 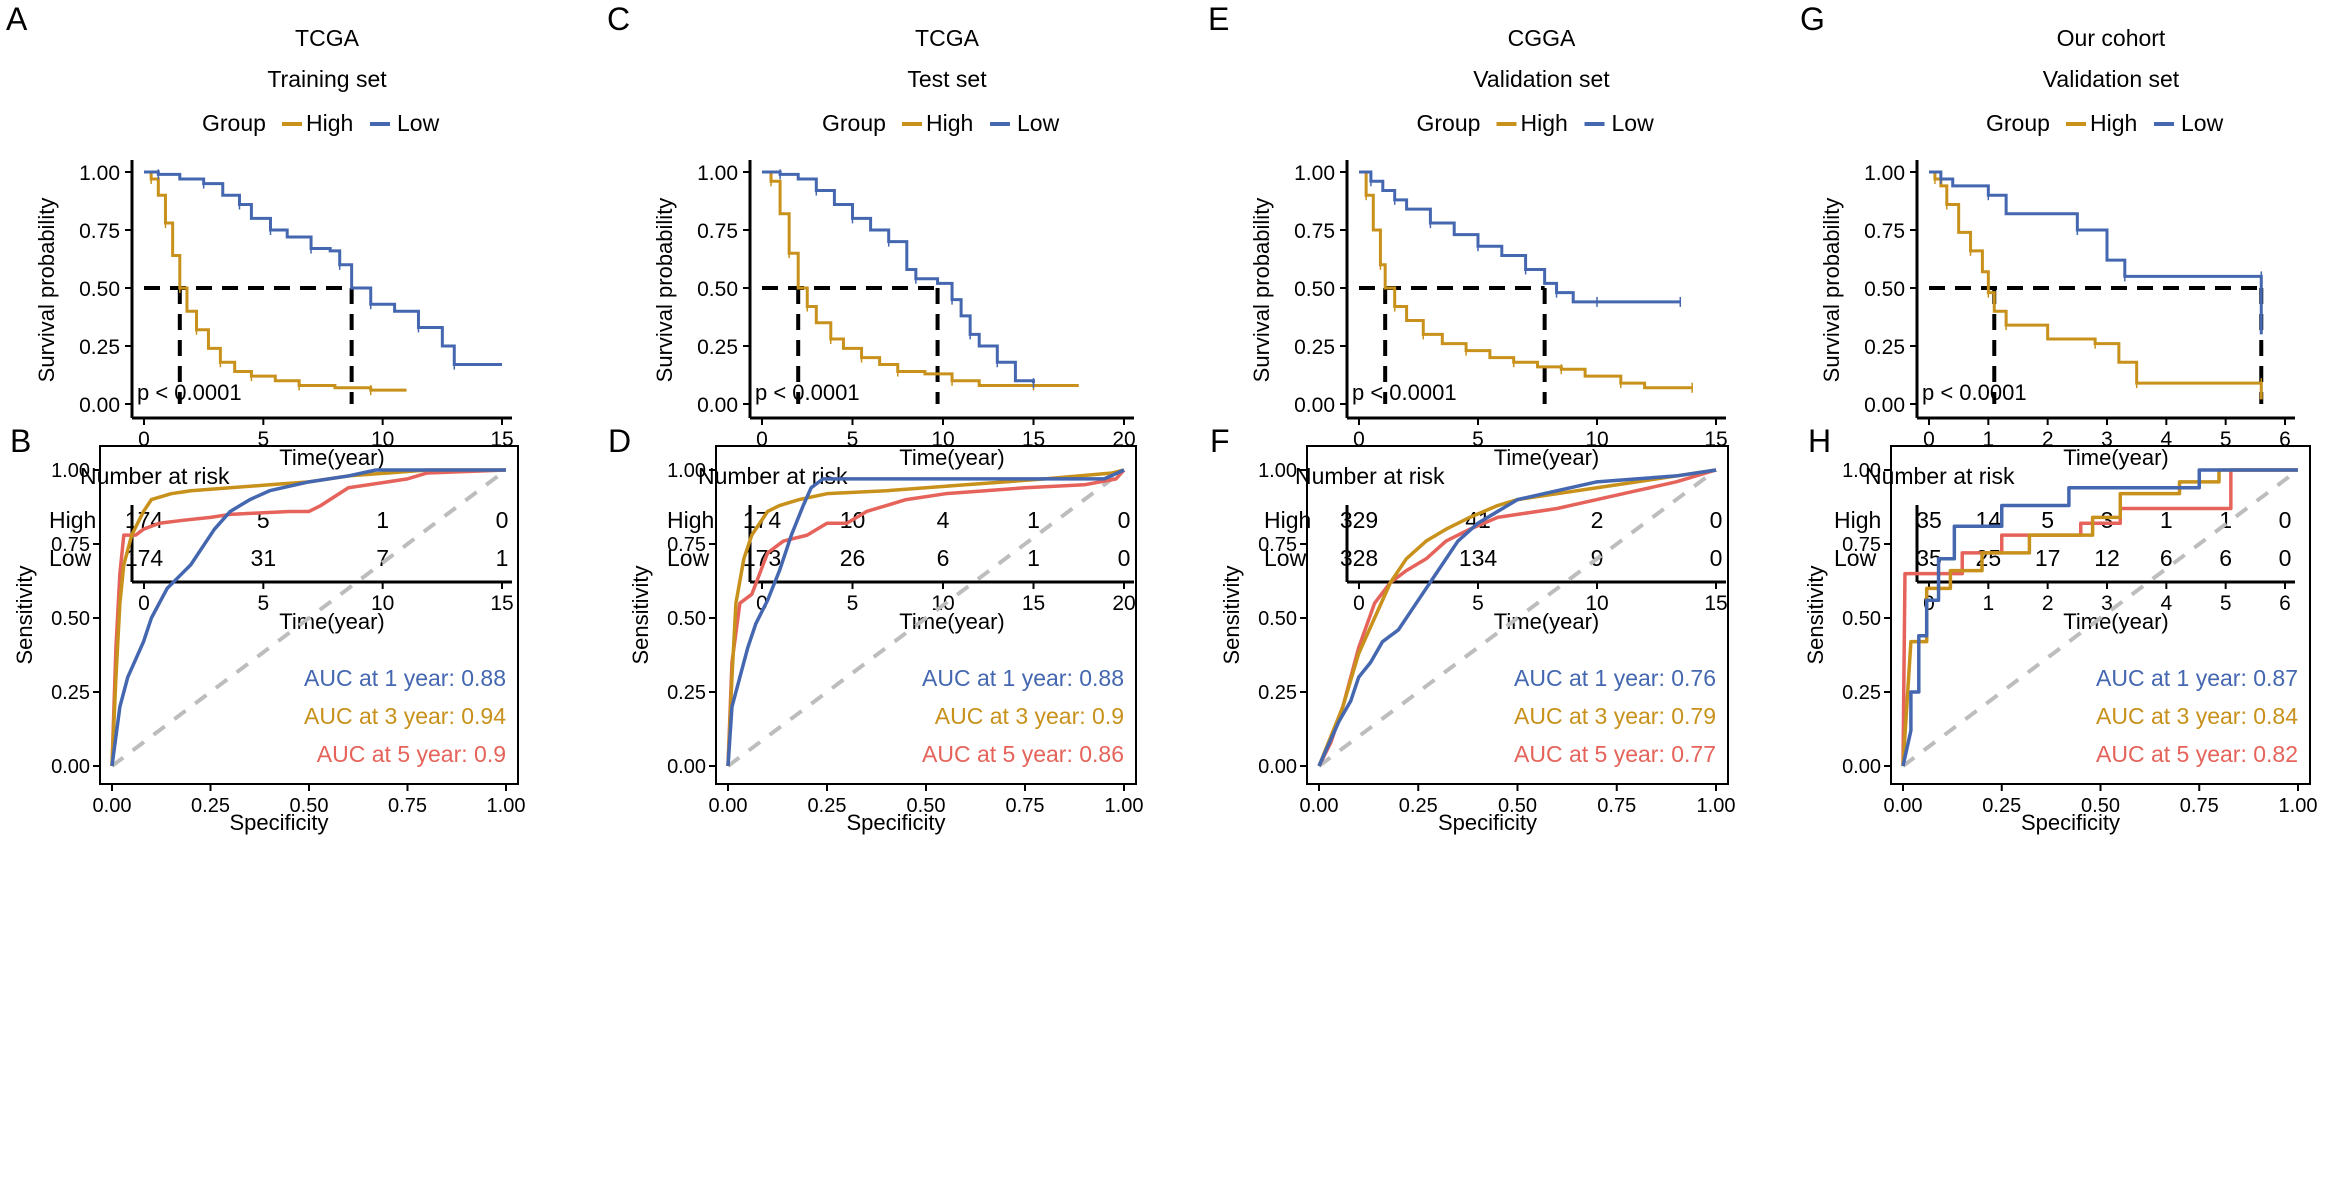 I want to click on km3-risk-low-6: 0, so click(x=2285, y=558).